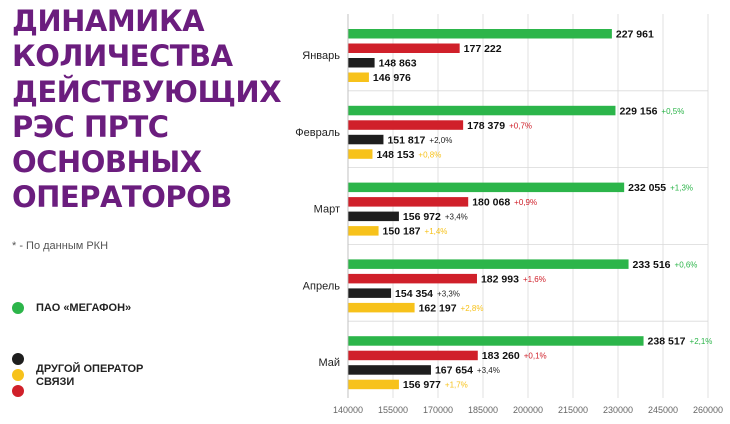 Image resolution: width=730 pixels, height=424 pixels. Describe the element at coordinates (438, 308) in the screenshot. I see `data-label: 162 197` at that location.